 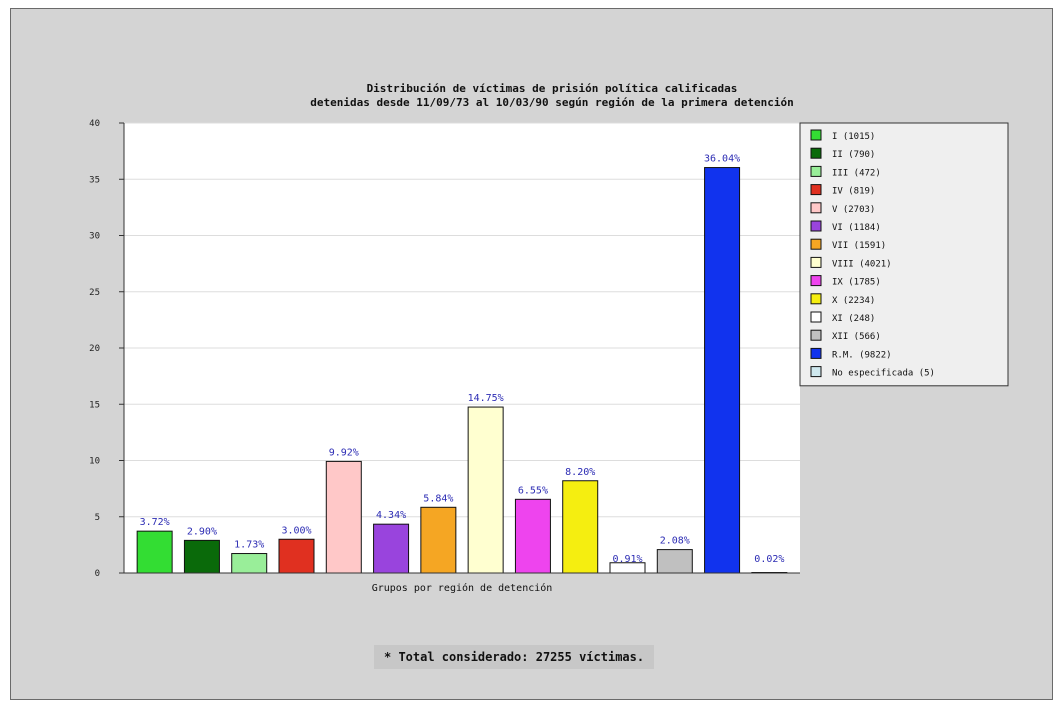 I want to click on y-tick-label: 0, so click(x=97, y=574).